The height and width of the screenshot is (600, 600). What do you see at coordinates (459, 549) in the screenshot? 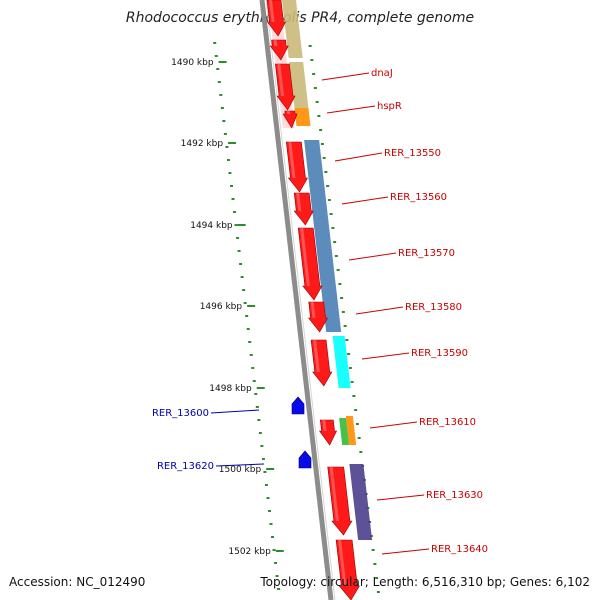
I see `gene-label: RER_13640` at bounding box center [459, 549].